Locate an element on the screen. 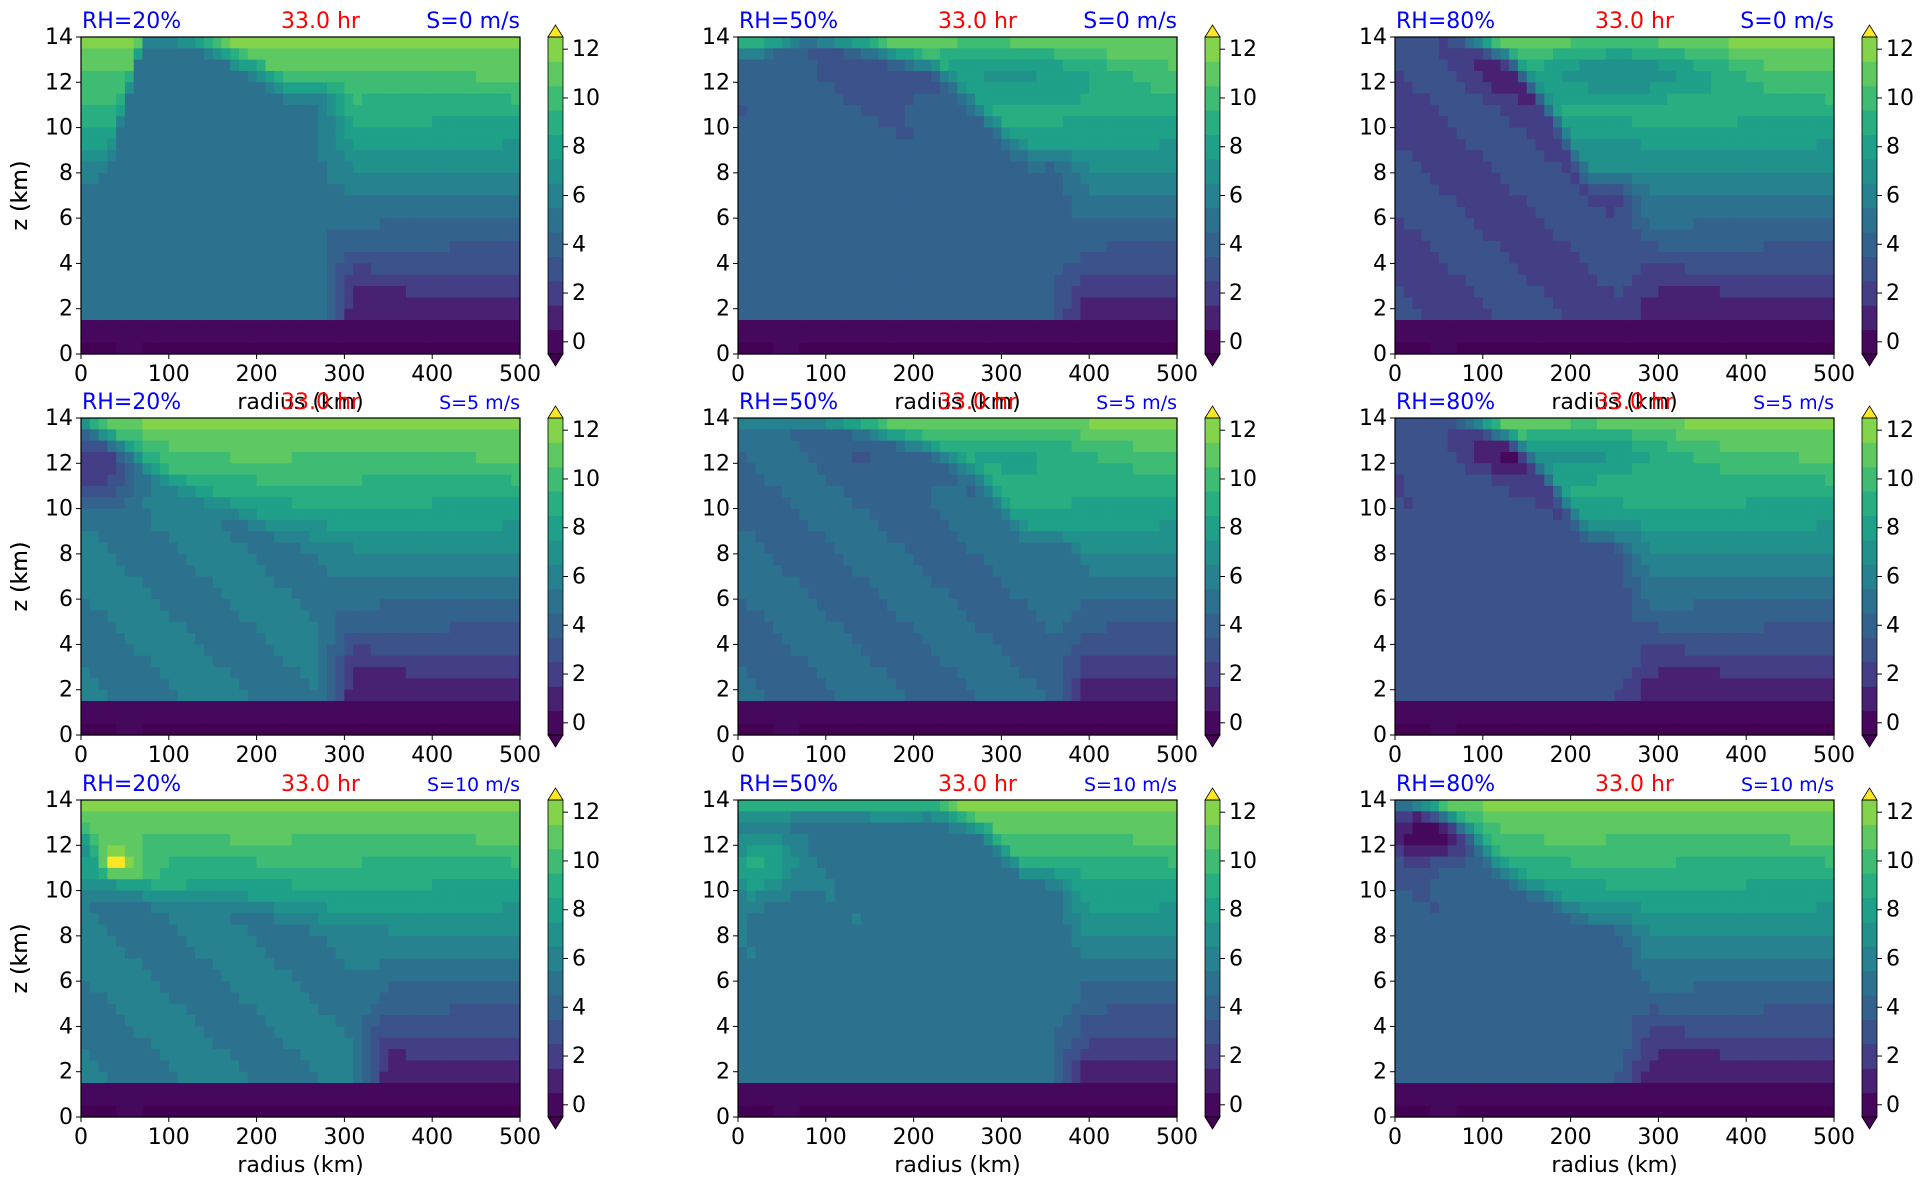 The image size is (1924, 1188). colorbar-extend-max is located at coordinates (1212, 31).